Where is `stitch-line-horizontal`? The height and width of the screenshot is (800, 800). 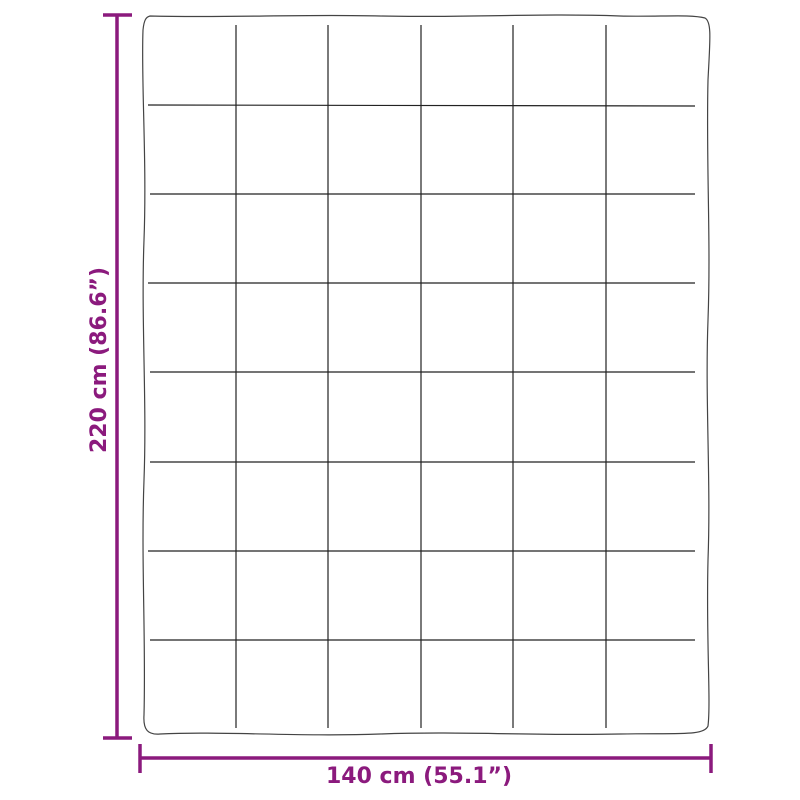
stitch-line-horizontal is located at coordinates (421, 105).